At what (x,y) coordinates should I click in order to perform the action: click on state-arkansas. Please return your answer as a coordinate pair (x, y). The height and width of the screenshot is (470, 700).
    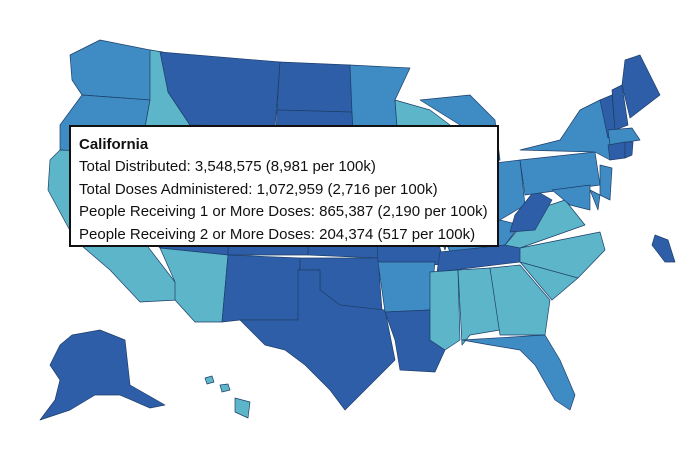
    Looking at the image, I should click on (406, 287).